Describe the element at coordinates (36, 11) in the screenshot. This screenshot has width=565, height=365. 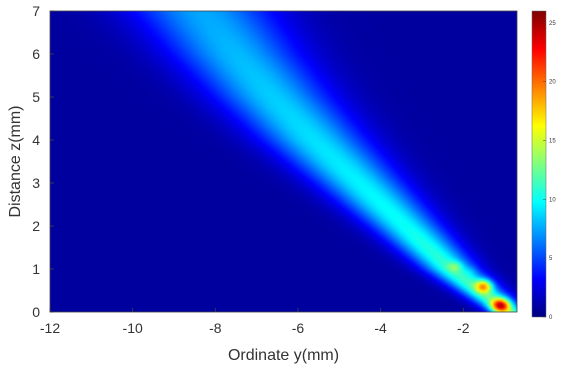
I see `y-tick-label: 7` at that location.